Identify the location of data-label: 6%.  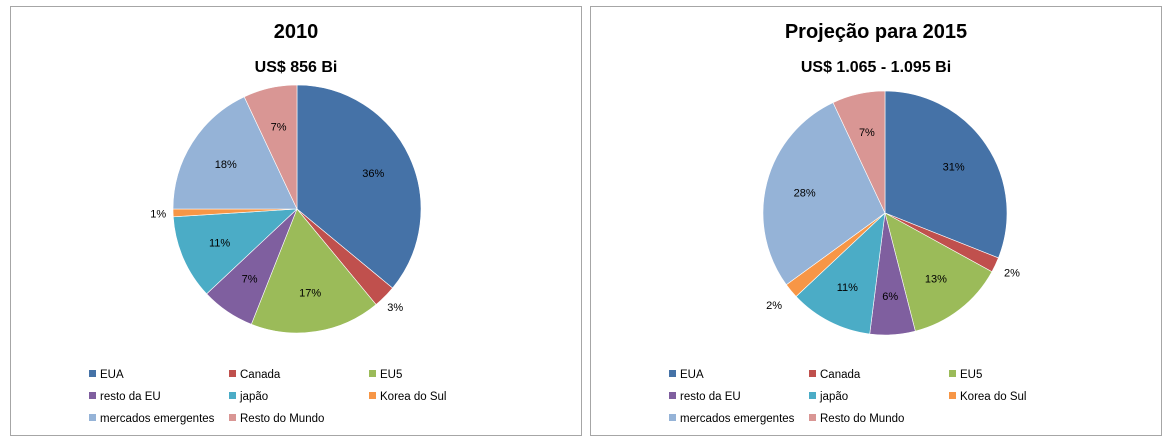
(890, 297).